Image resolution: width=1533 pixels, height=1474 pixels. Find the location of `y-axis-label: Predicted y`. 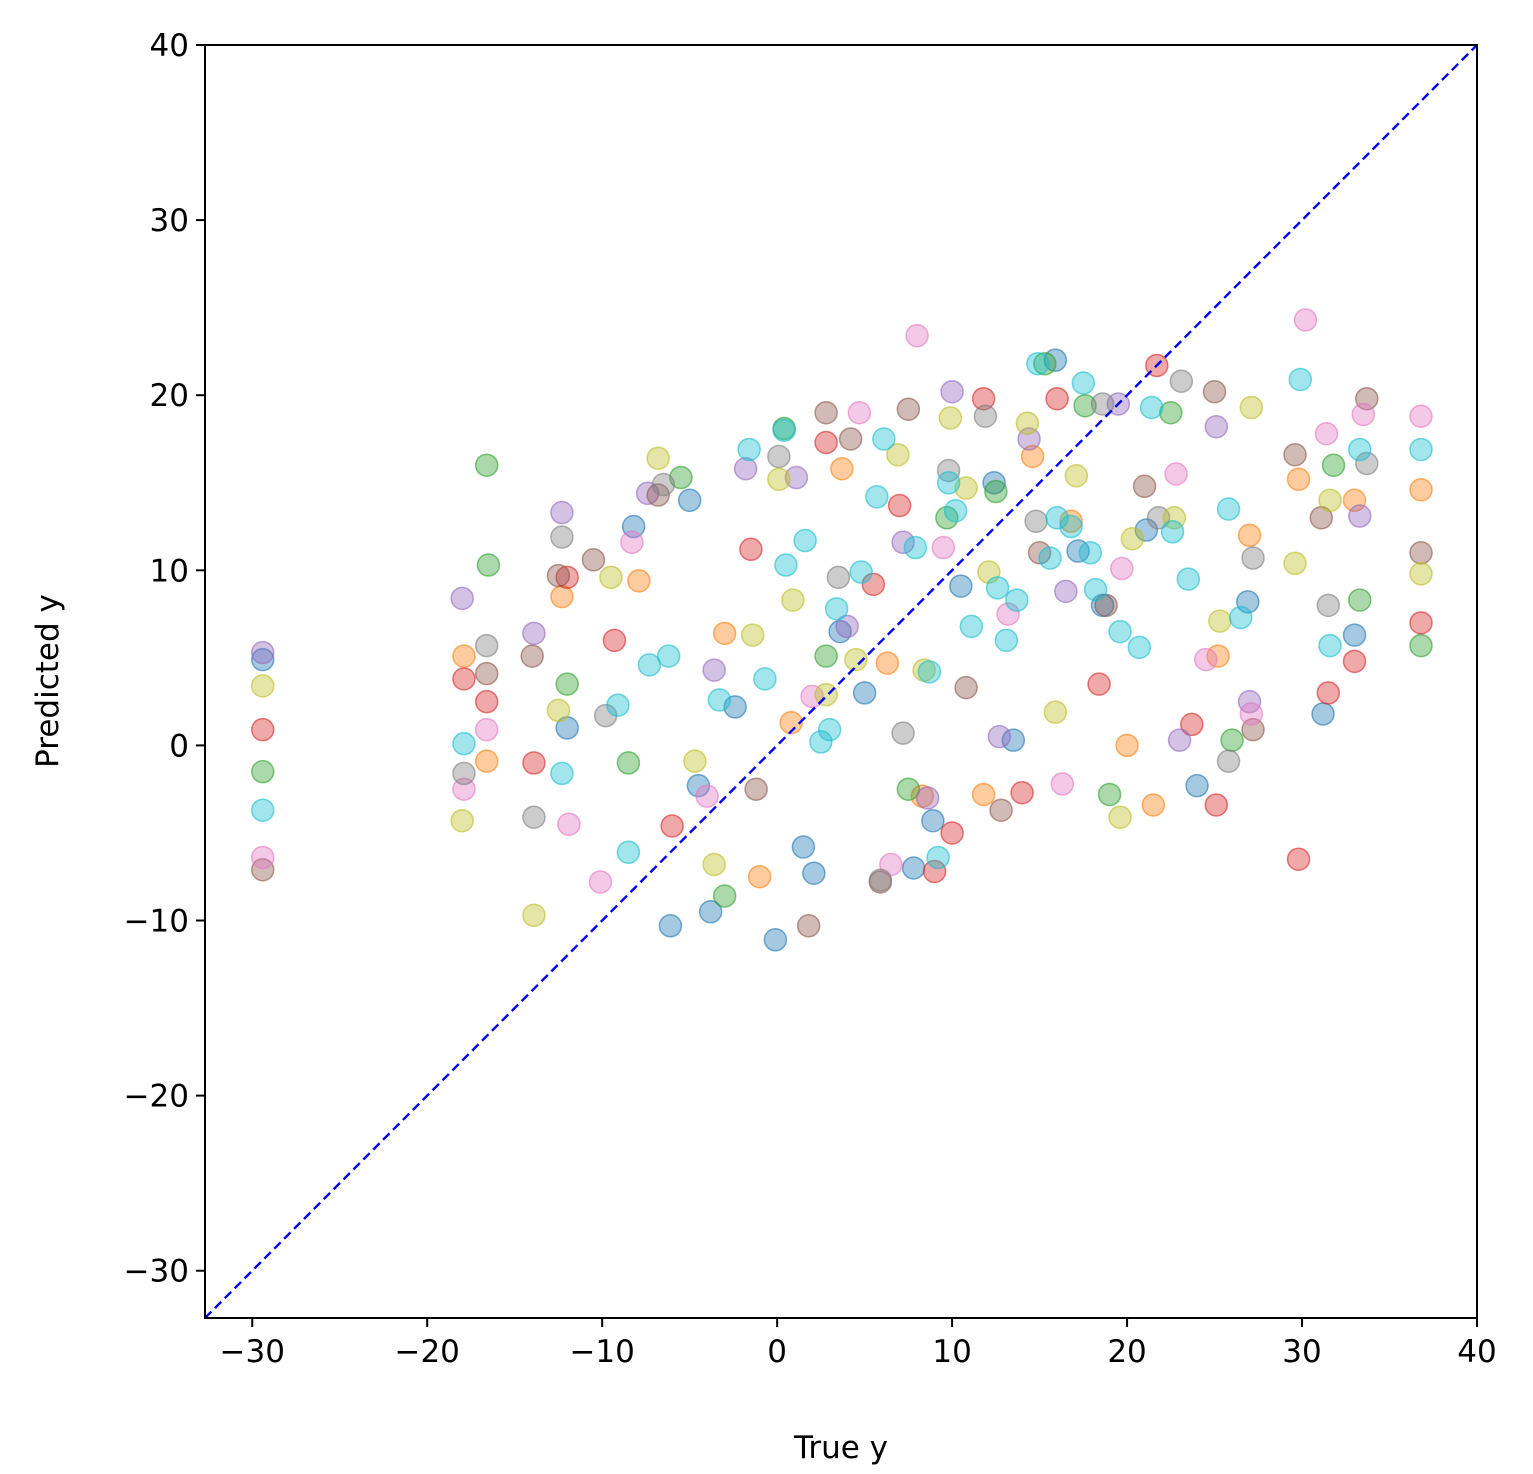

y-axis-label: Predicted y is located at coordinates (48, 681).